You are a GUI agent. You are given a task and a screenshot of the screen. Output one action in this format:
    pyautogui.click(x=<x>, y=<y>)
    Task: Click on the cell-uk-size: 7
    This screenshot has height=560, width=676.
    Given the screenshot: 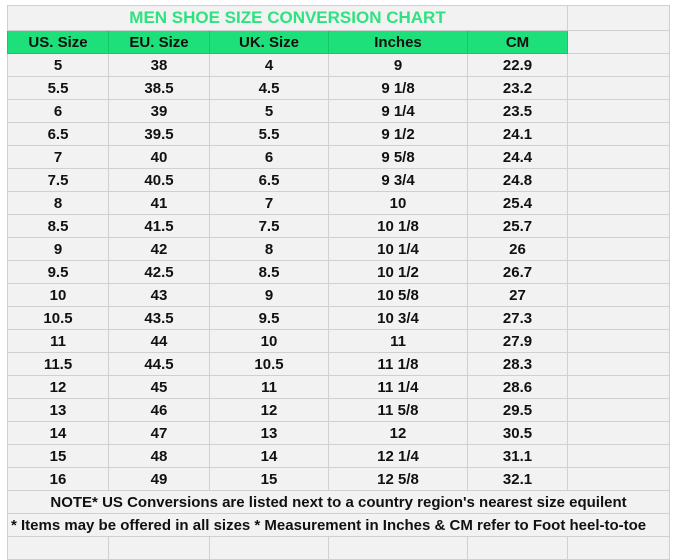 What is the action you would take?
    pyautogui.click(x=269, y=203)
    